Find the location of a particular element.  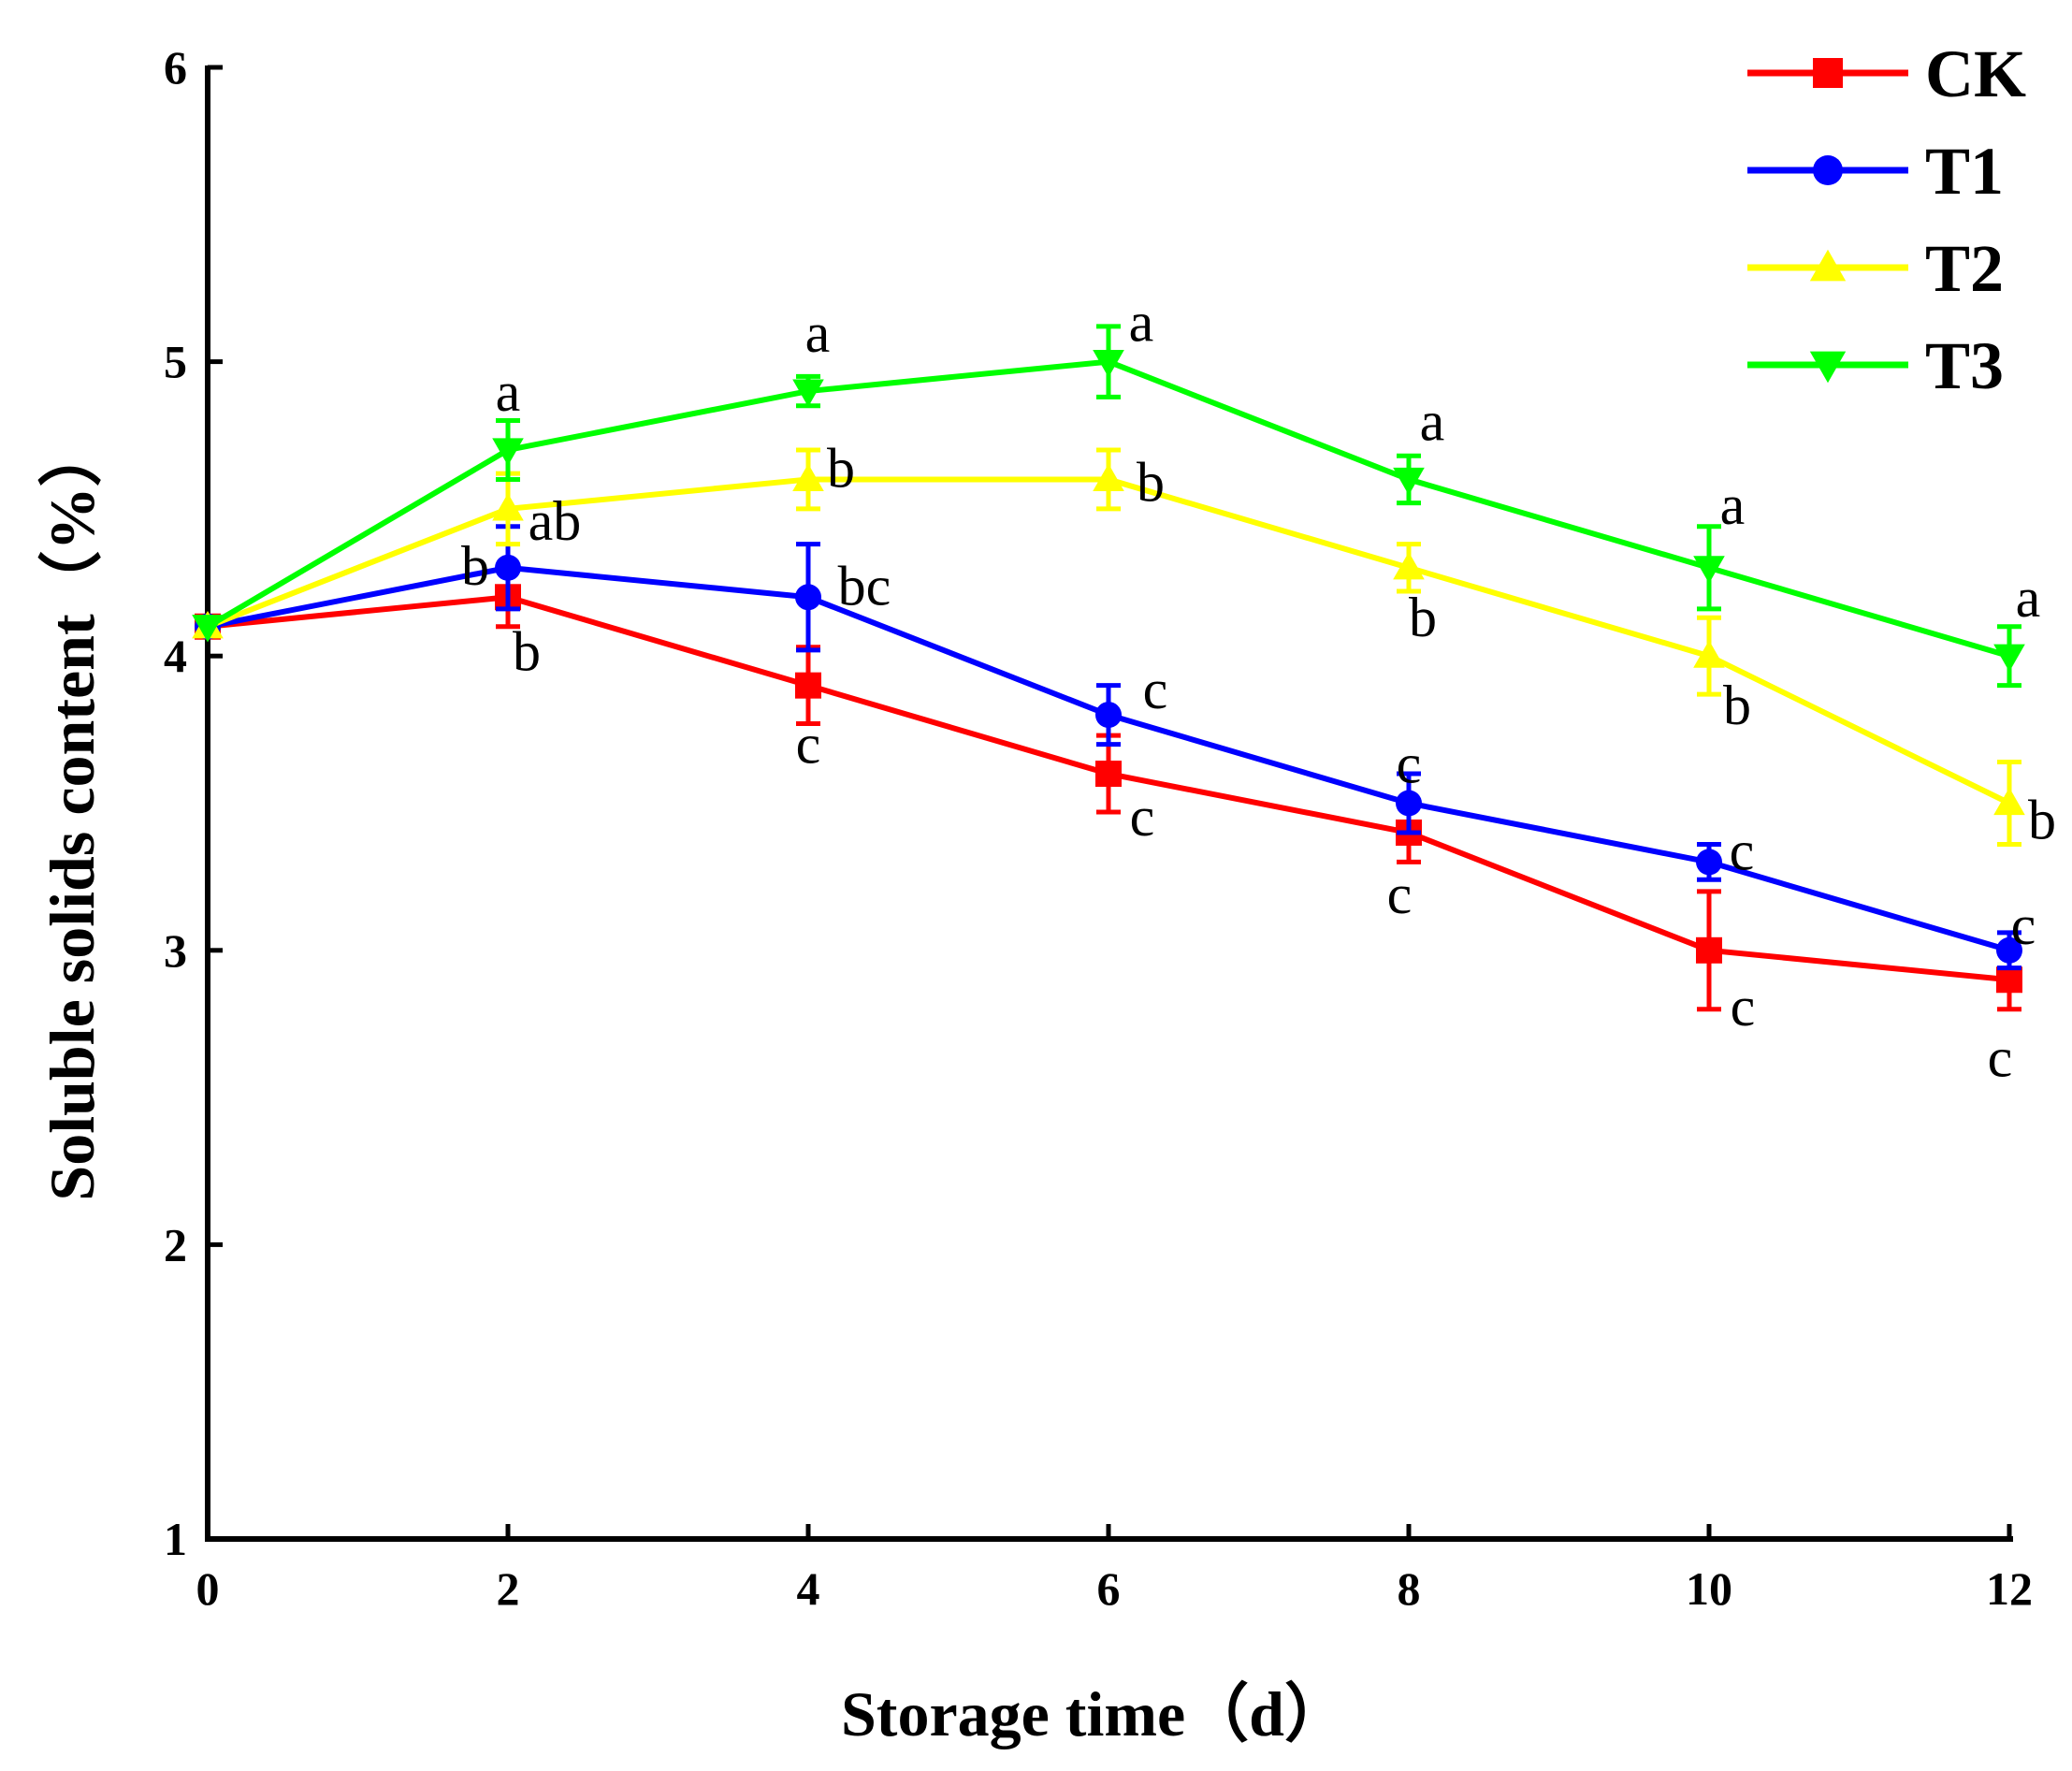

significance-label-t2: ab is located at coordinates (555, 521).